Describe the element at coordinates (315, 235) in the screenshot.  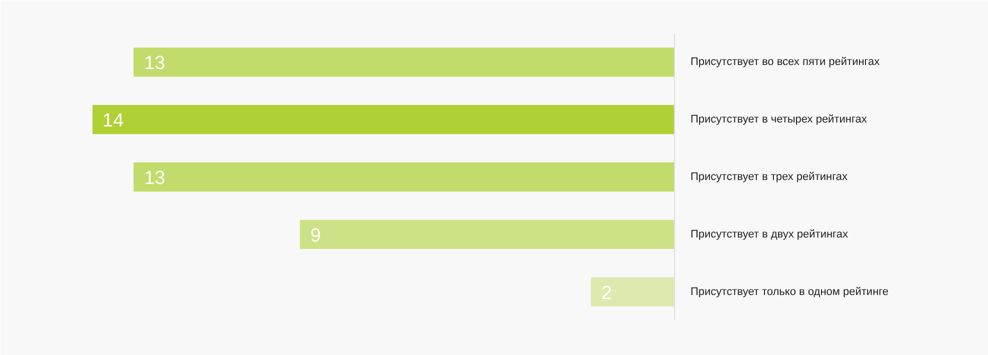
I see `data-label: 9` at that location.